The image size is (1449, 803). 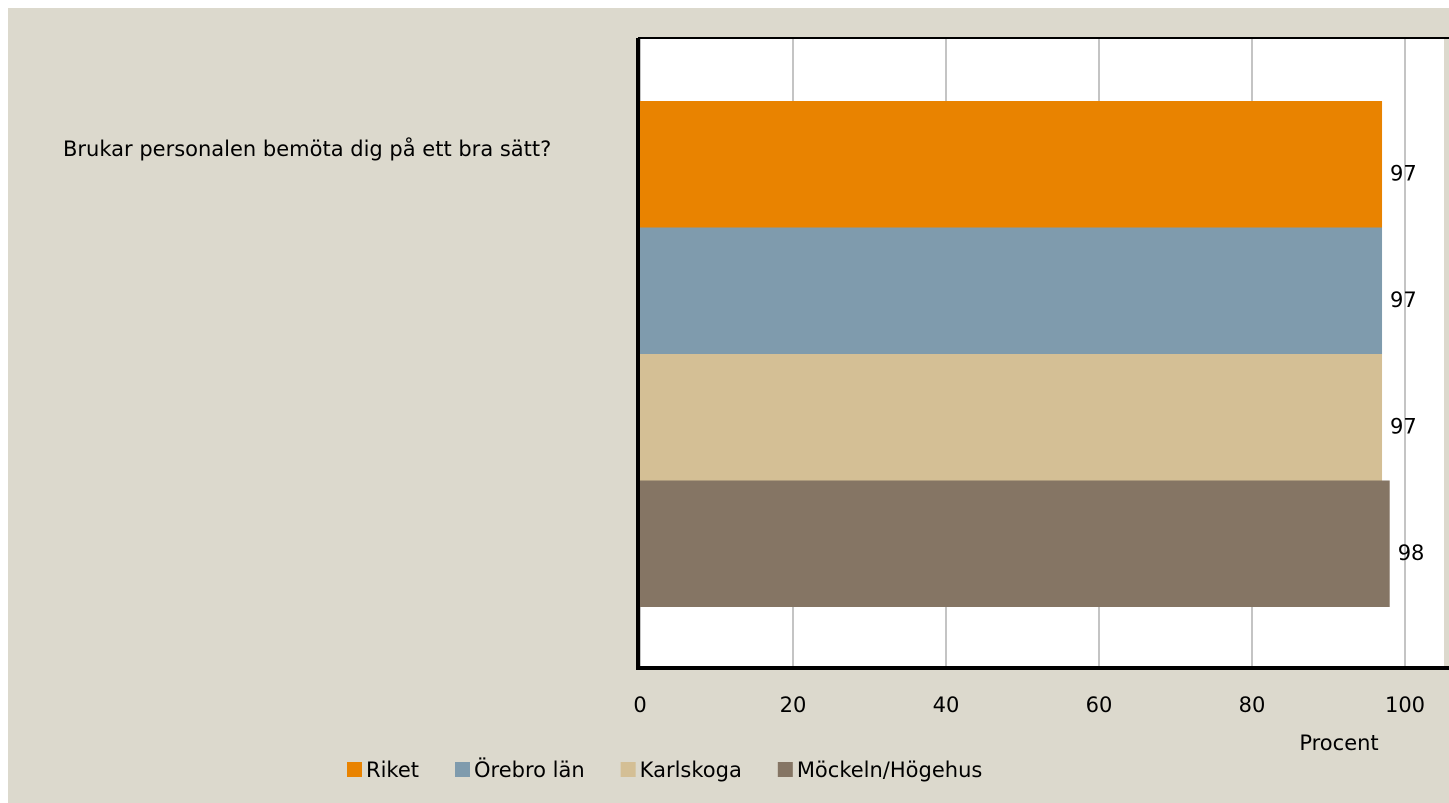 I want to click on x-tick-label: 20, so click(x=793, y=705).